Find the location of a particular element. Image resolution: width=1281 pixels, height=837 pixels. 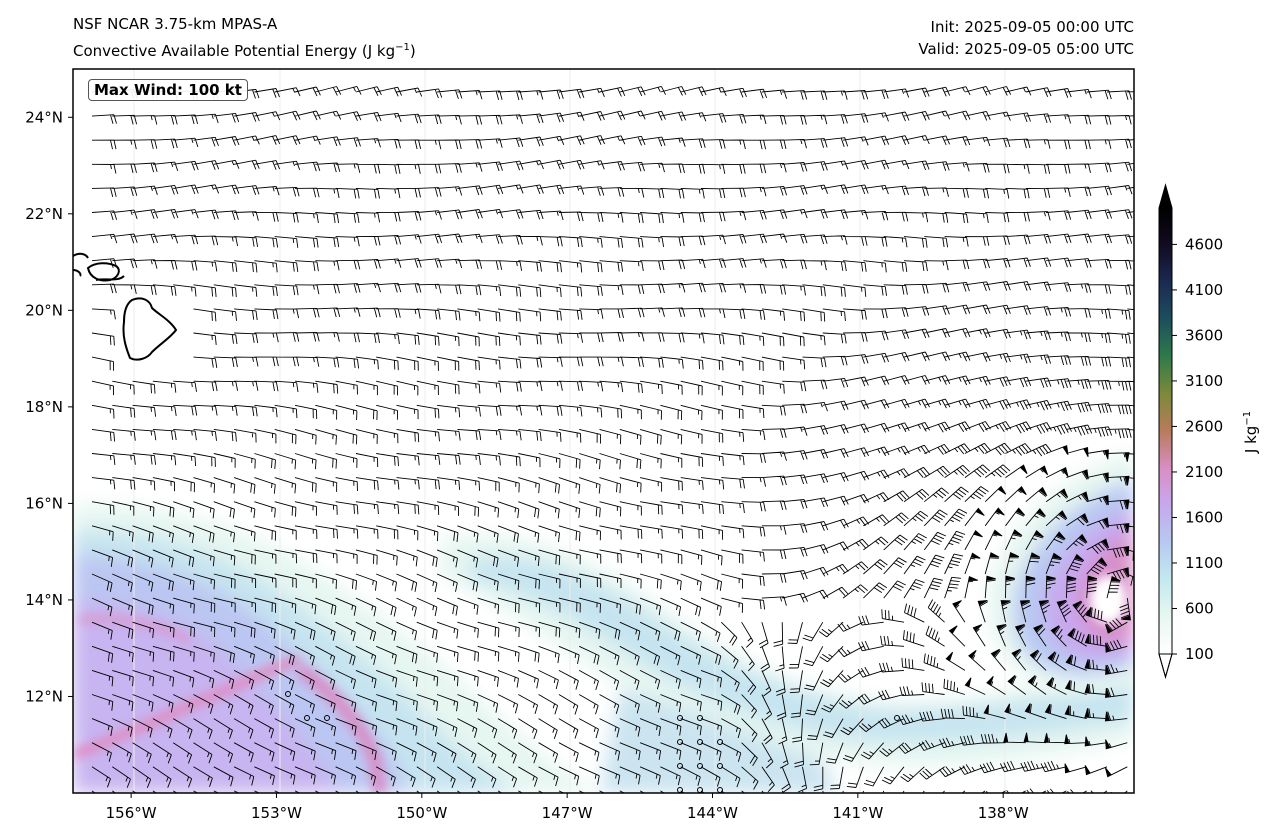

longitude-ticks: 156°W 153°W 150°W 147°W 144°W 141°W 138°W is located at coordinates (567, 807).